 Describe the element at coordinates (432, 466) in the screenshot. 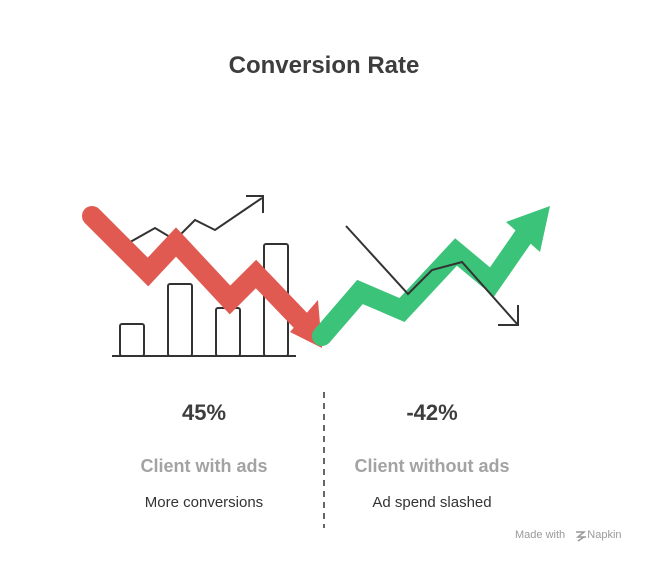

I see `label: Client without ads` at that location.